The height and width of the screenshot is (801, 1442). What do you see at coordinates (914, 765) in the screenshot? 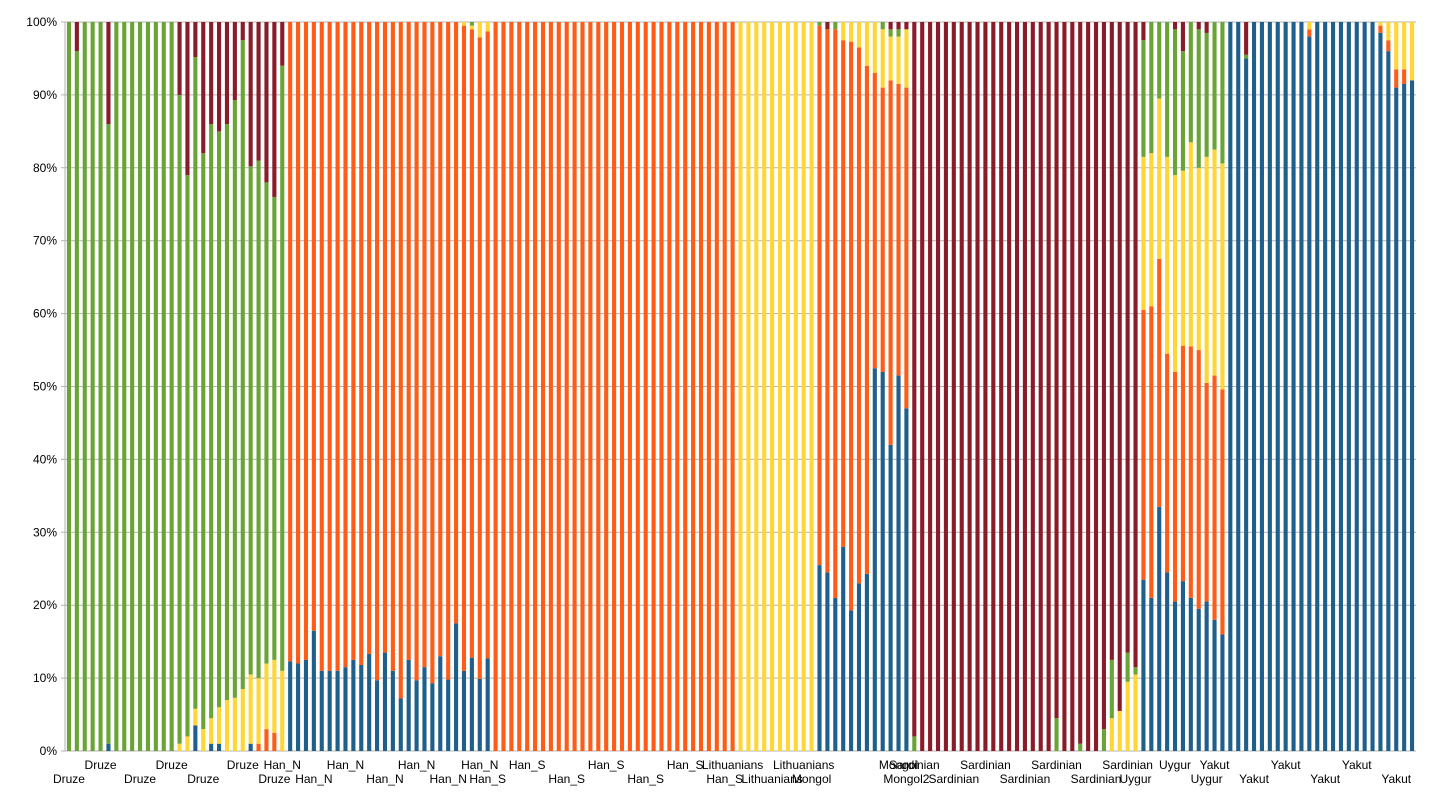
I see `x-tick-label: Sardinian` at bounding box center [914, 765].